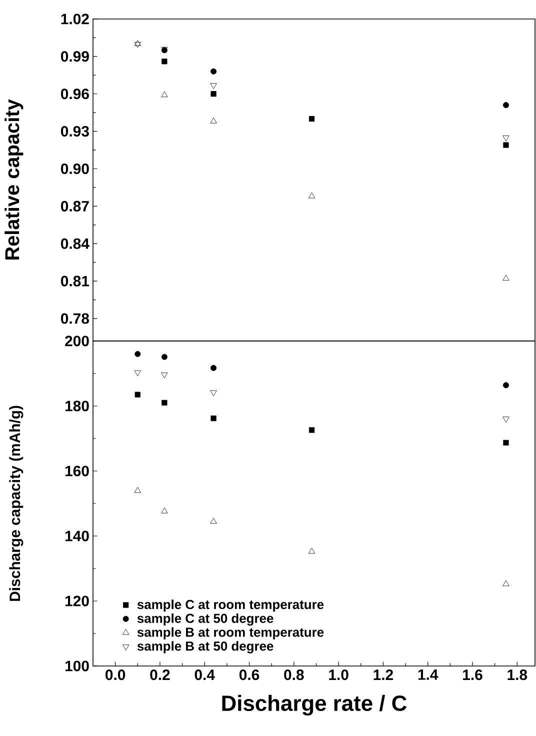 This screenshot has width=536, height=736. What do you see at coordinates (77, 536) in the screenshot?
I see `y-tick-label: 140` at bounding box center [77, 536].